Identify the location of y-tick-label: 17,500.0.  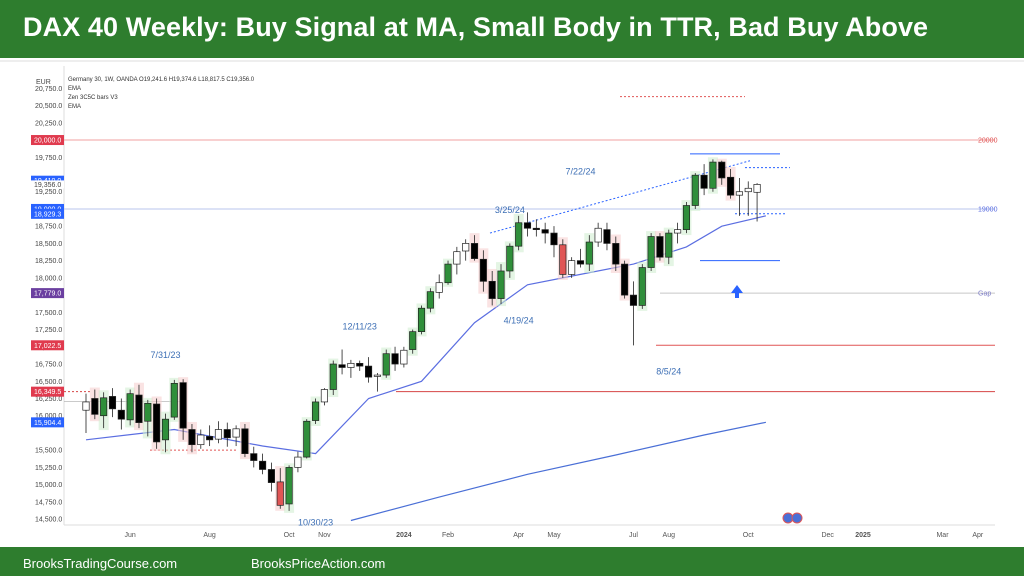
(48, 313).